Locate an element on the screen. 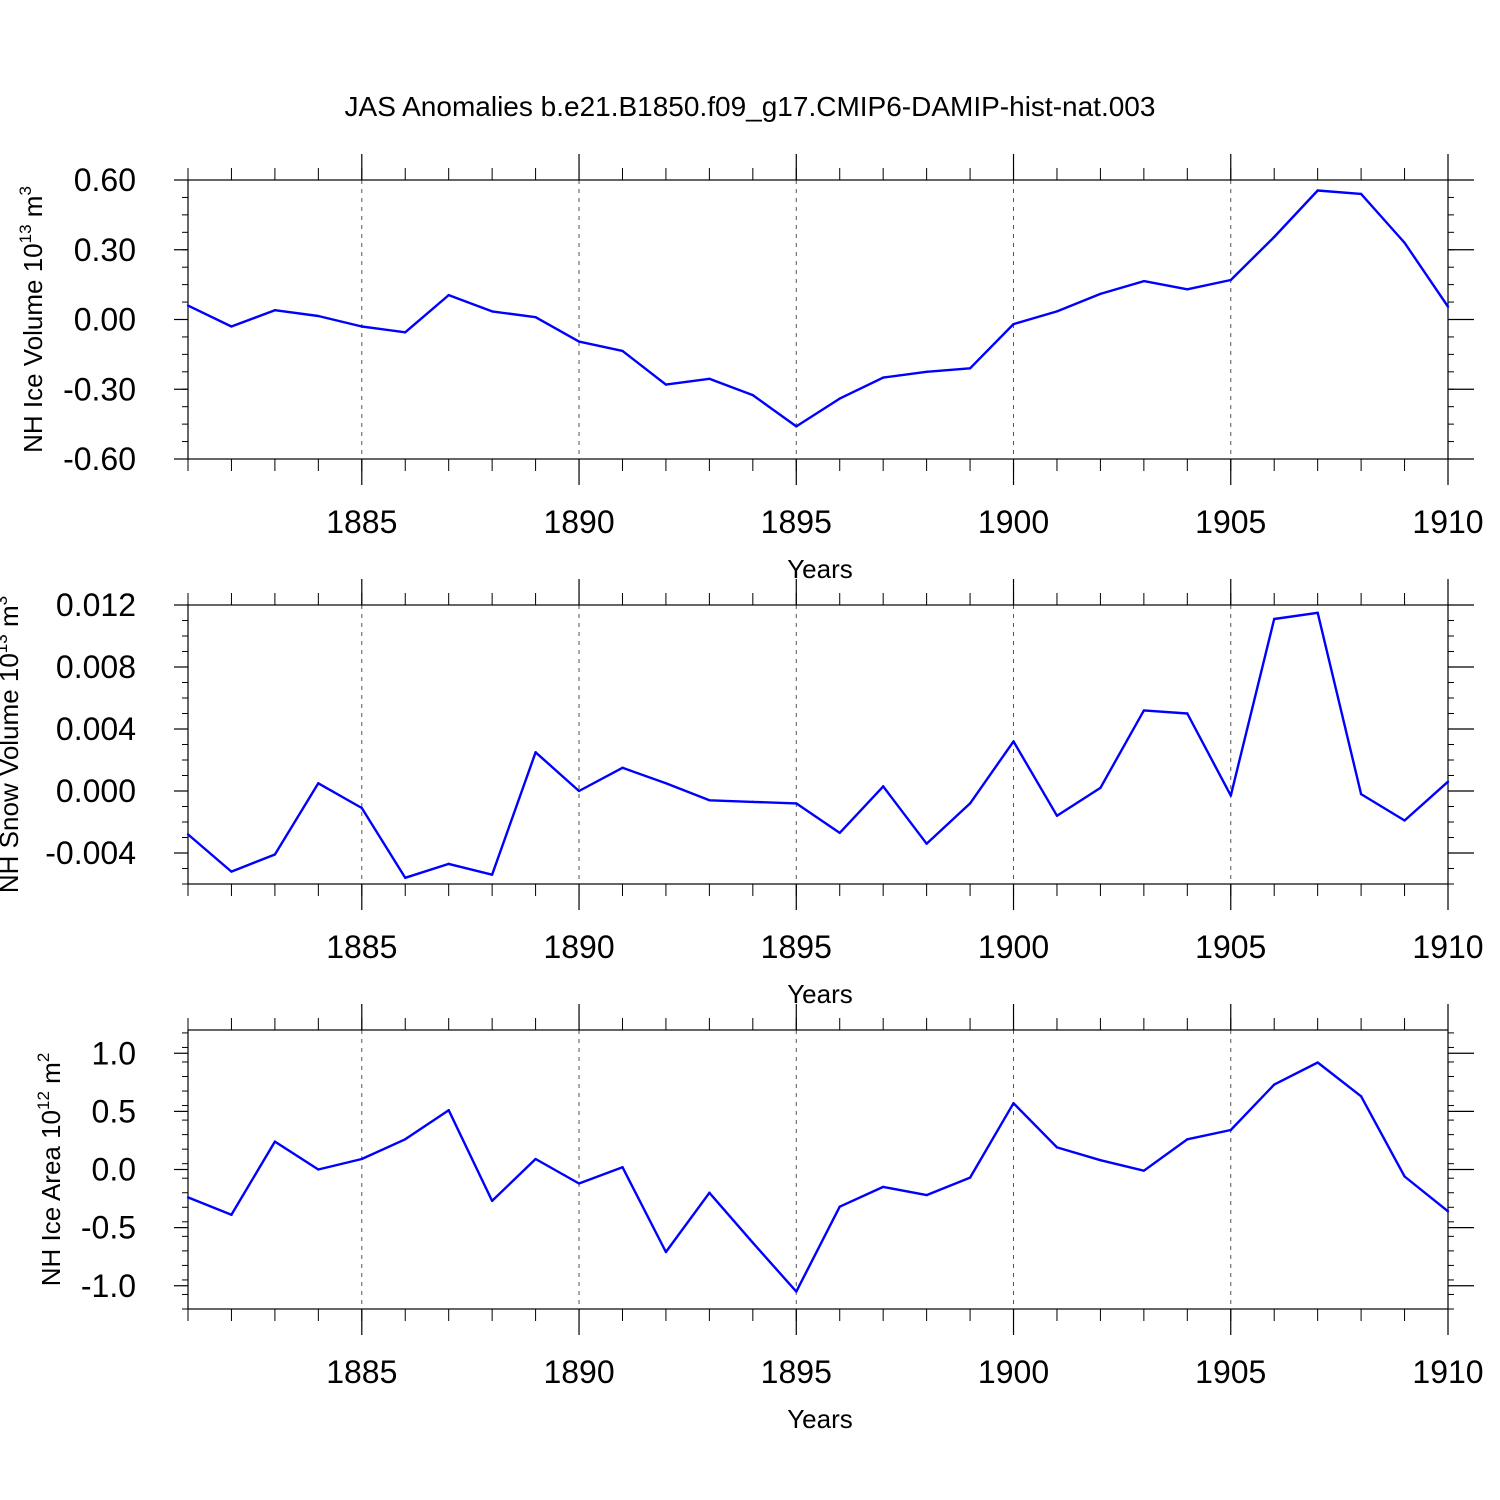 The image size is (1500, 1500). y-tick-label: 0.008 is located at coordinates (96, 667).